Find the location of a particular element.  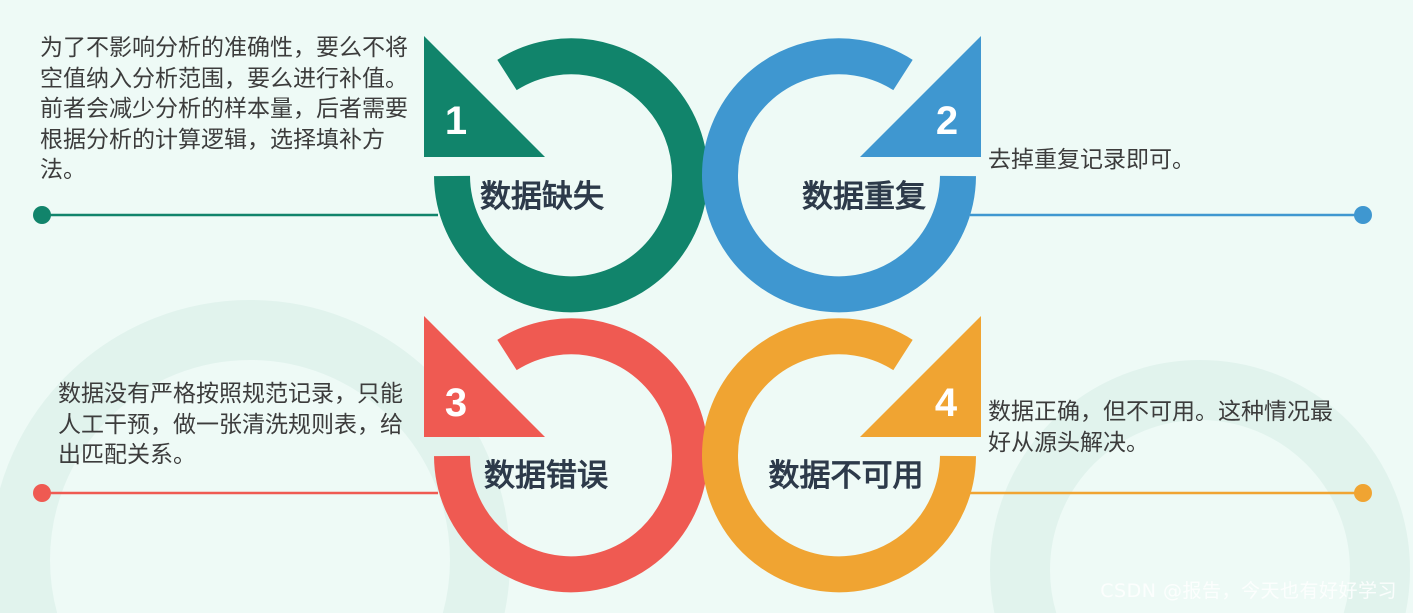

step-3-number: 3 is located at coordinates (456, 403).